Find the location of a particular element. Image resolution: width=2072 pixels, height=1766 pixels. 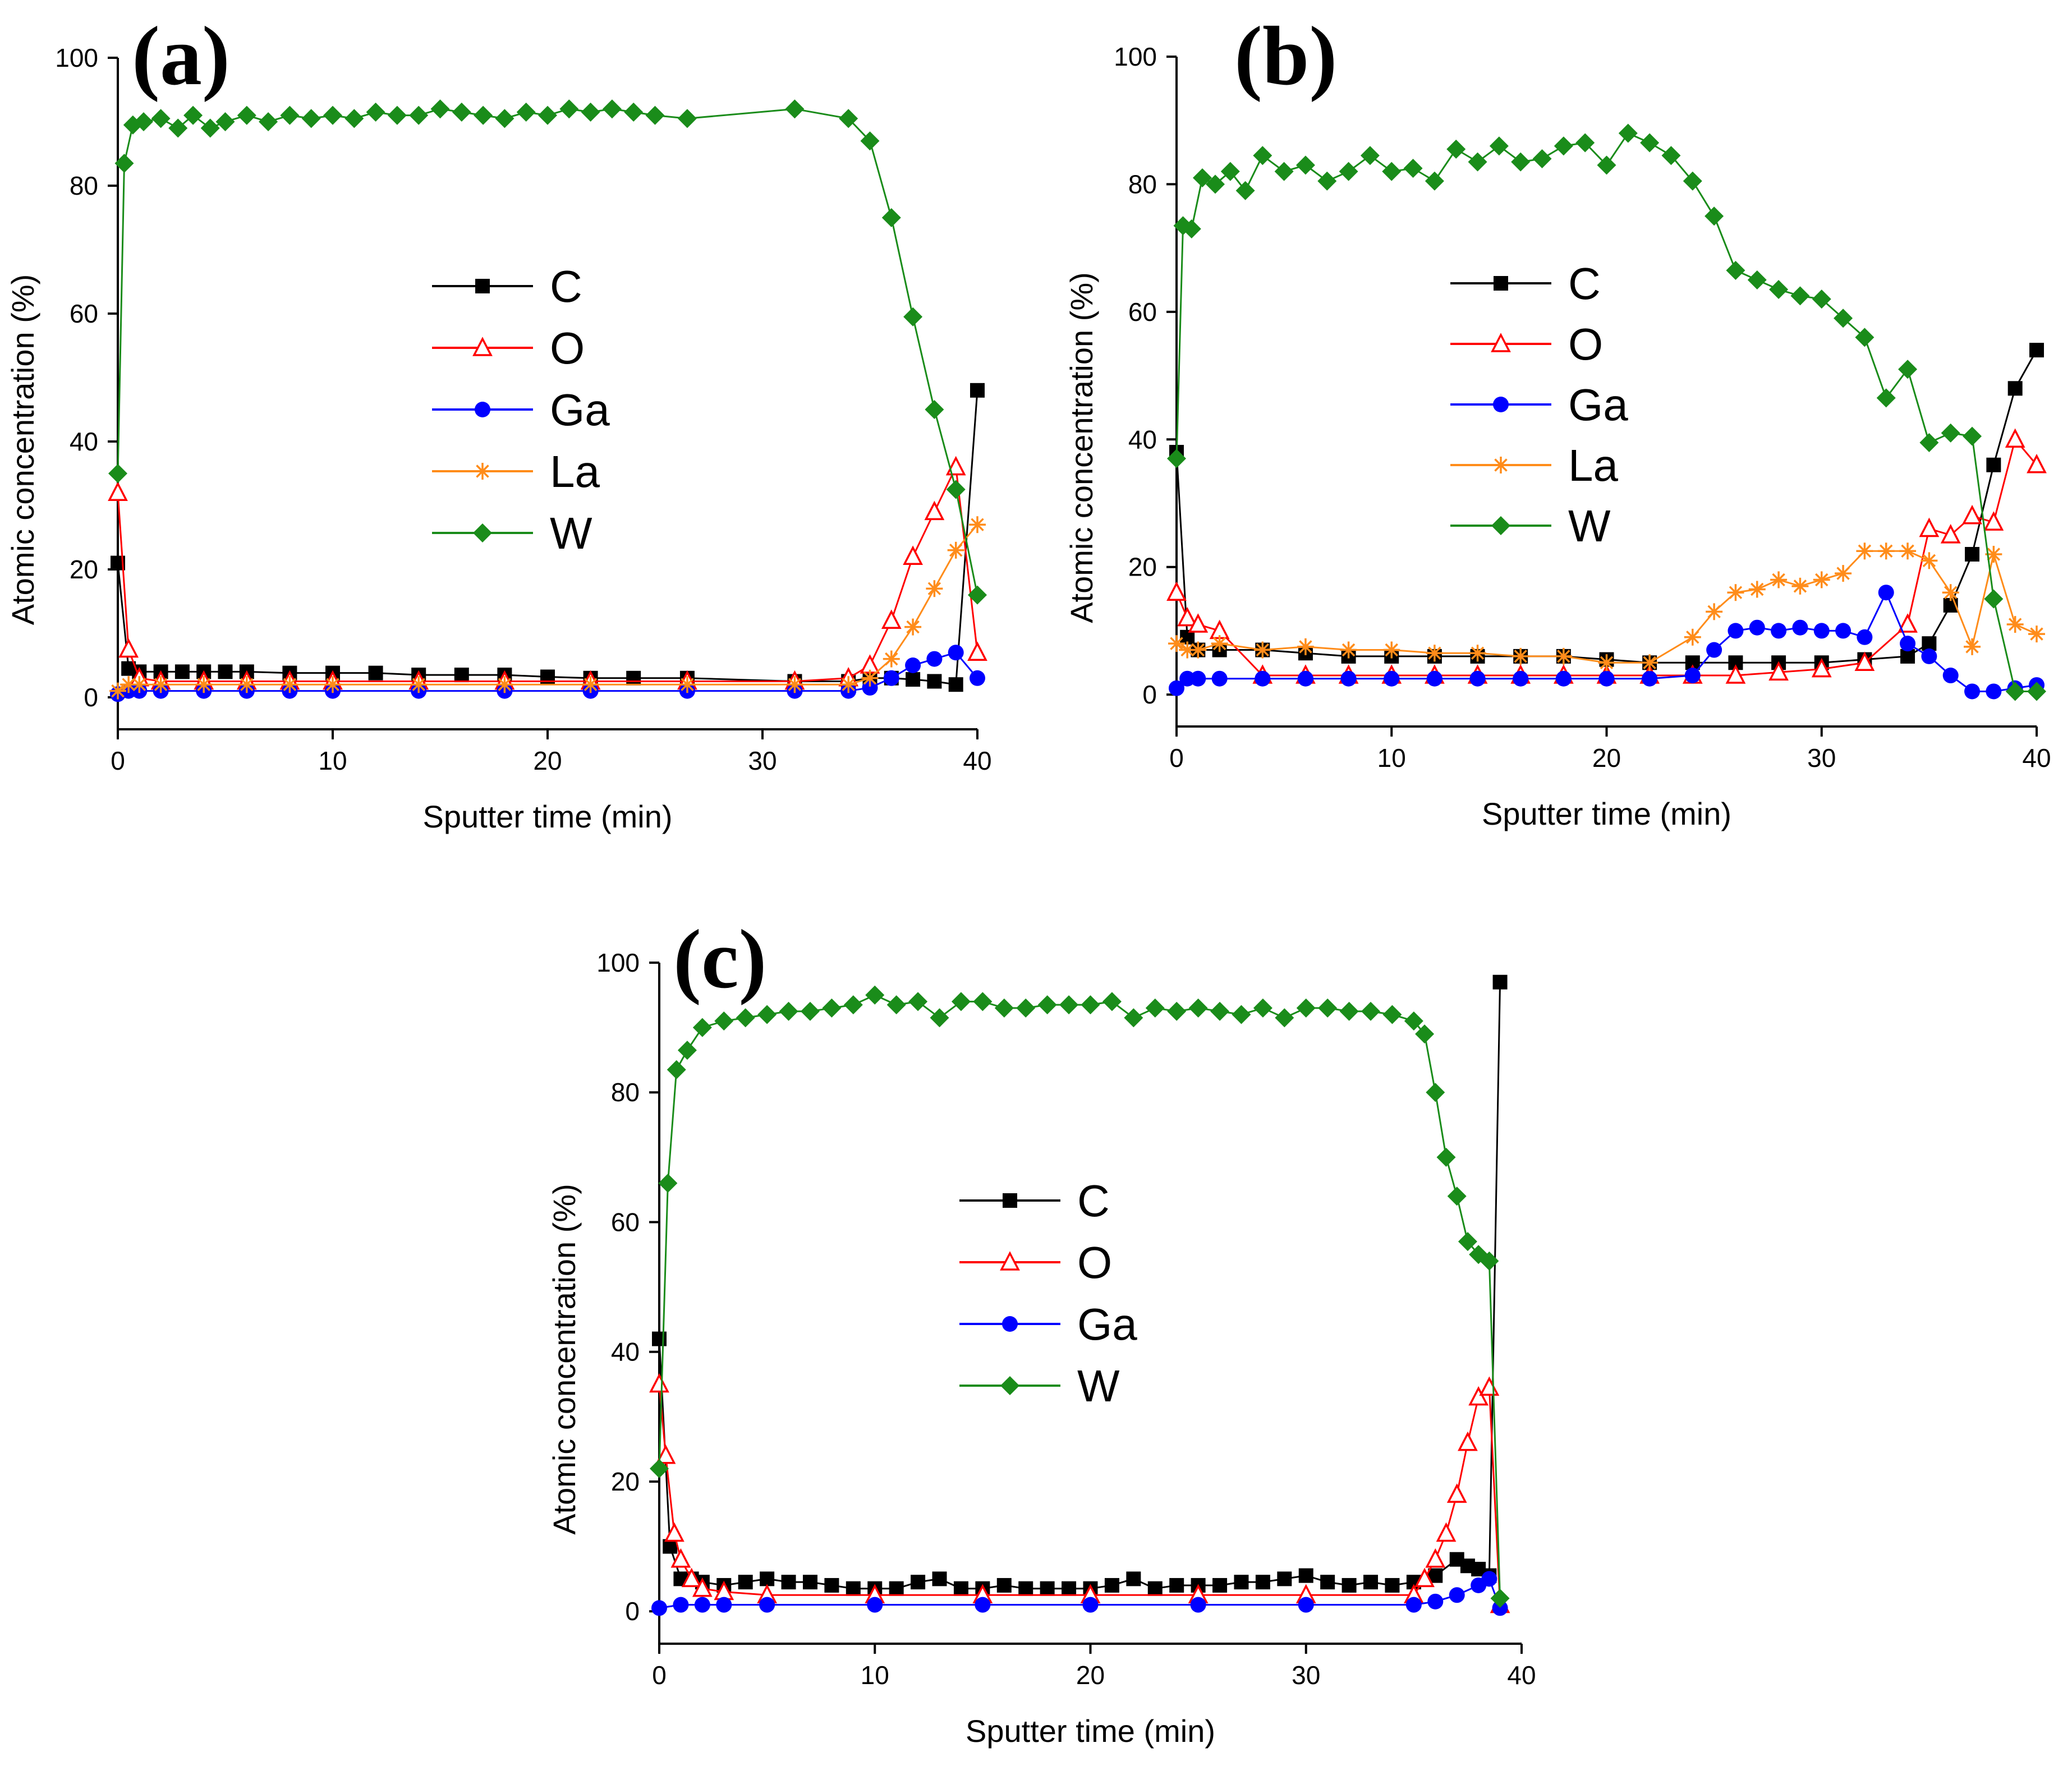

legend-marker-La is located at coordinates (482, 471).